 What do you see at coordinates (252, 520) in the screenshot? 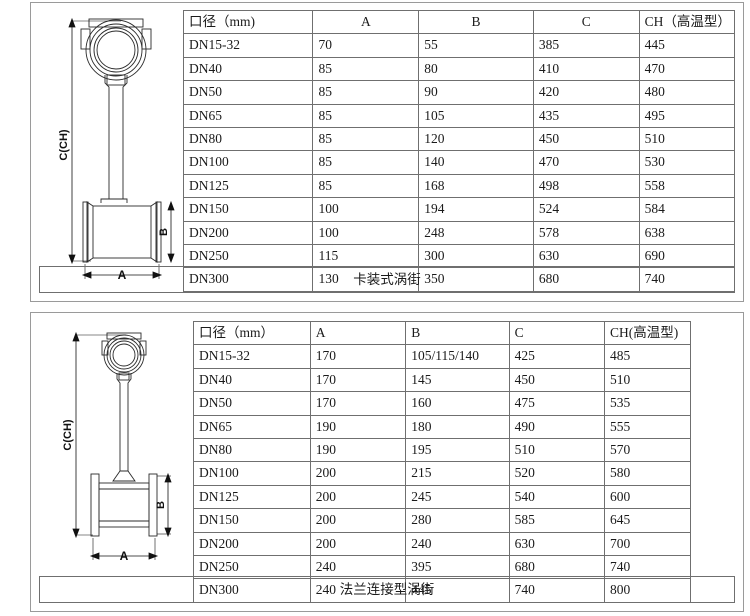
I see `cell-diameter: DN150` at bounding box center [252, 520].